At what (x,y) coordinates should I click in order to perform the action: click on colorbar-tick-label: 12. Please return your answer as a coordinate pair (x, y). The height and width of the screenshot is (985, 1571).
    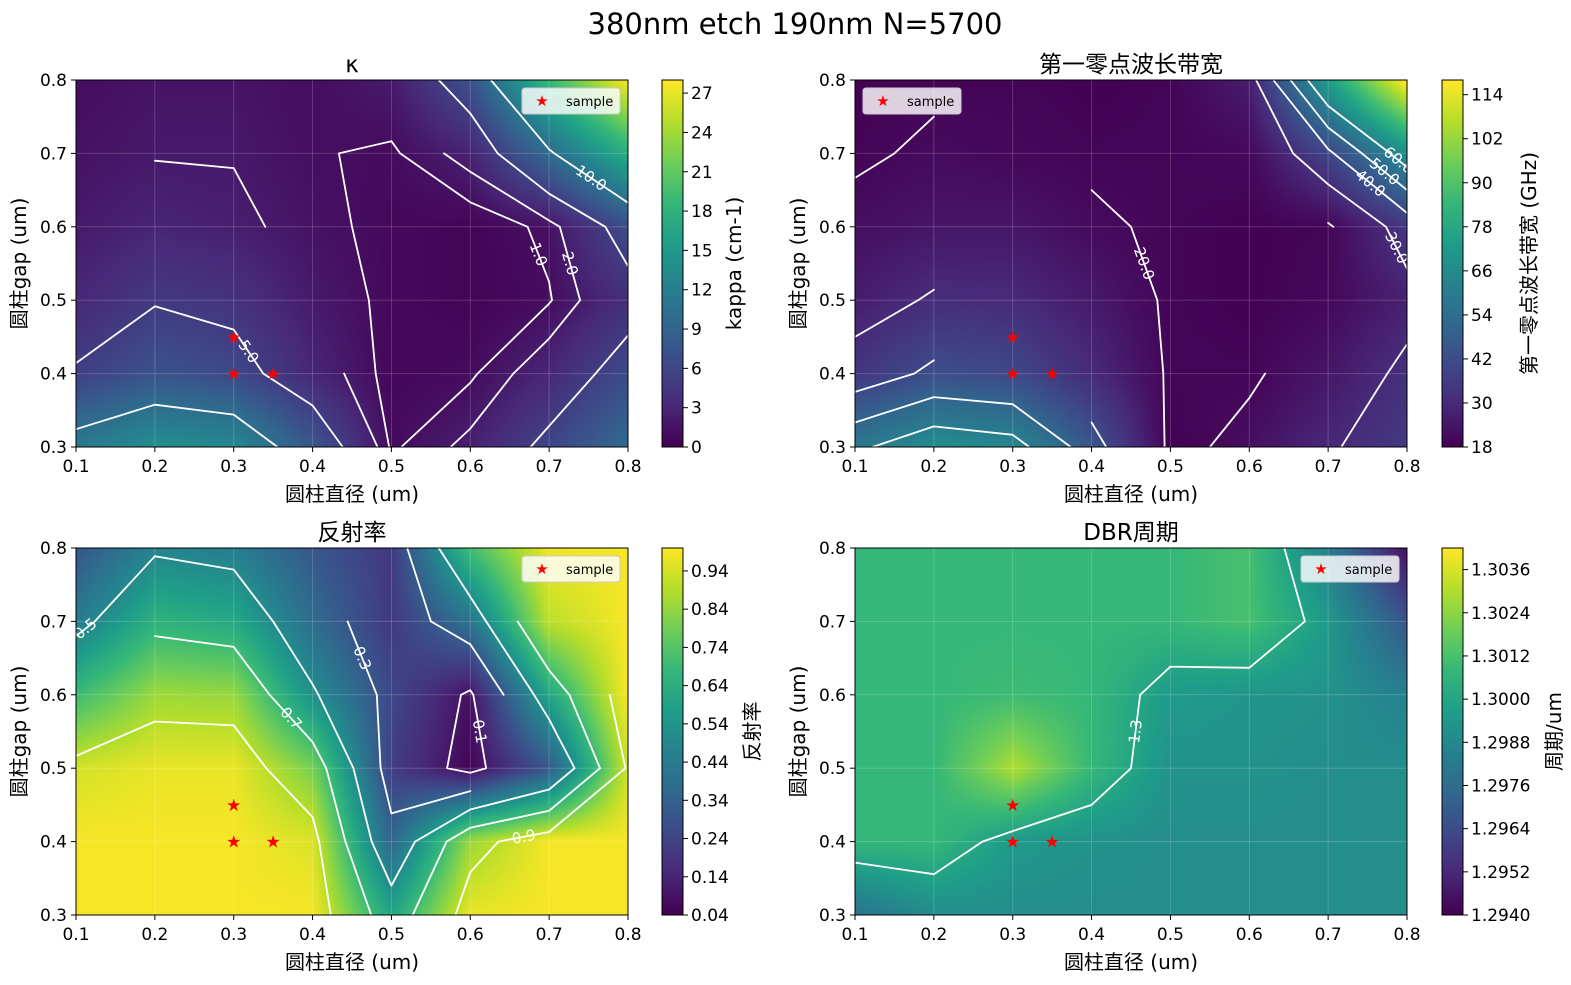
    Looking at the image, I should click on (702, 291).